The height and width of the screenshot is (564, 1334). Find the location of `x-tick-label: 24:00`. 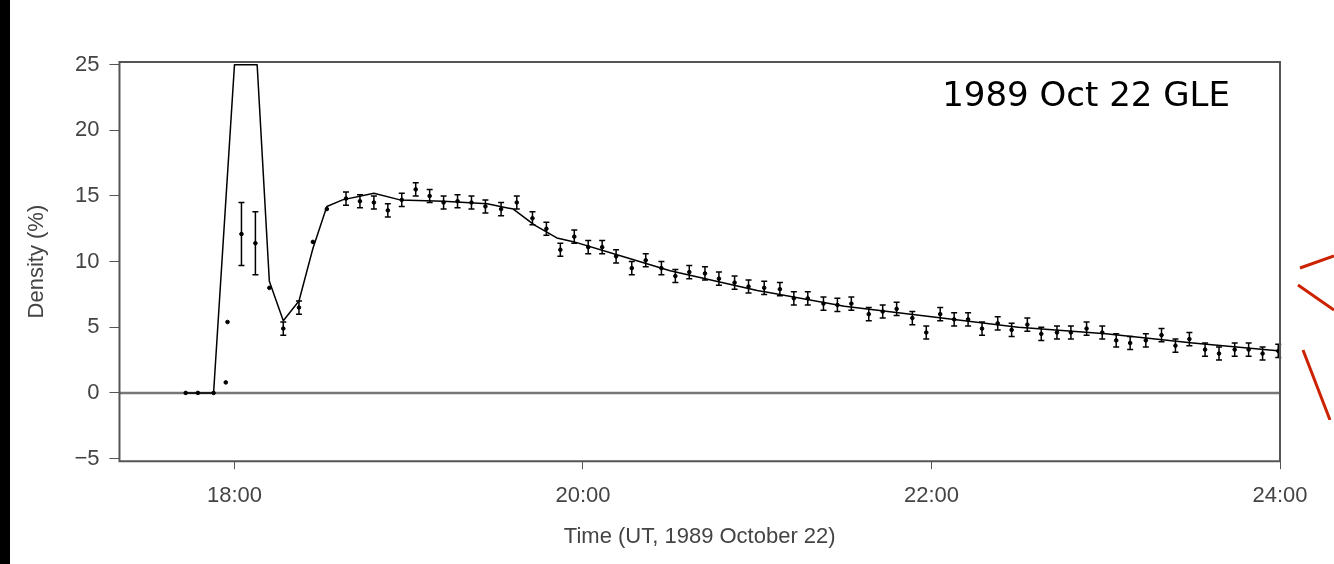

x-tick-label: 24:00 is located at coordinates (1280, 495).